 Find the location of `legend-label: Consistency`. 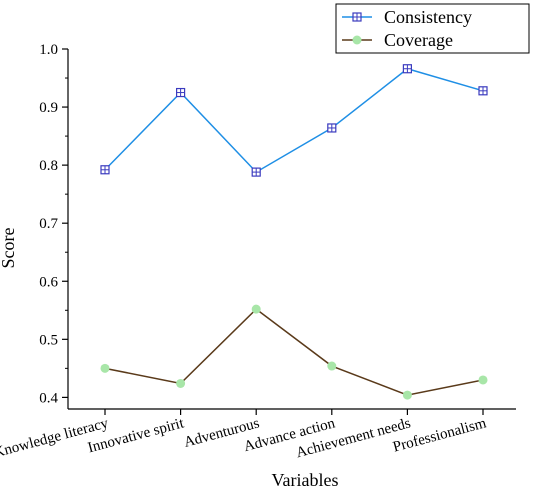

legend-label: Consistency is located at coordinates (428, 17).